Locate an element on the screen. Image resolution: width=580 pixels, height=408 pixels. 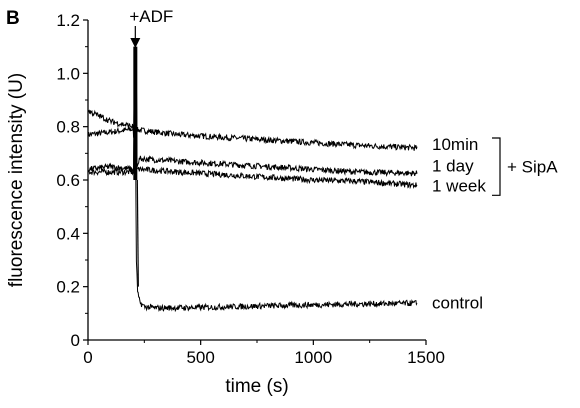
x-tick-label: 0 is located at coordinates (87, 357).